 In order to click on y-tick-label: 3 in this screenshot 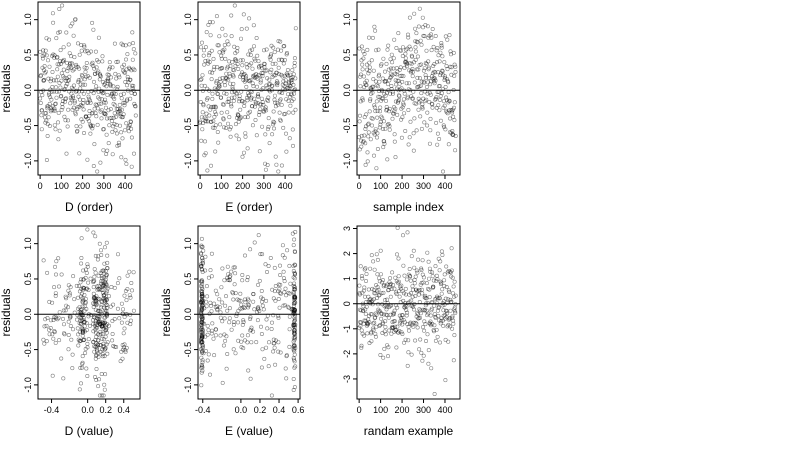, I will do `click(347, 228)`.